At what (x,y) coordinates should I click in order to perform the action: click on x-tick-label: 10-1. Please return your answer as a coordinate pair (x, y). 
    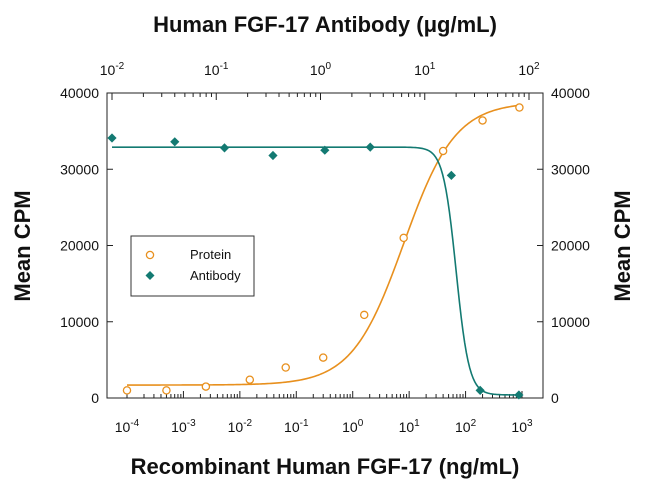
    Looking at the image, I should click on (296, 426).